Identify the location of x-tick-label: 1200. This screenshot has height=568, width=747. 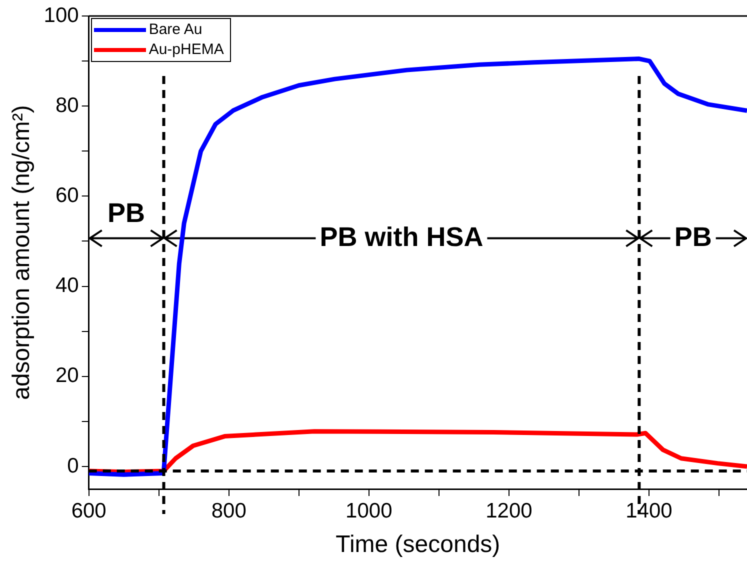
(509, 510).